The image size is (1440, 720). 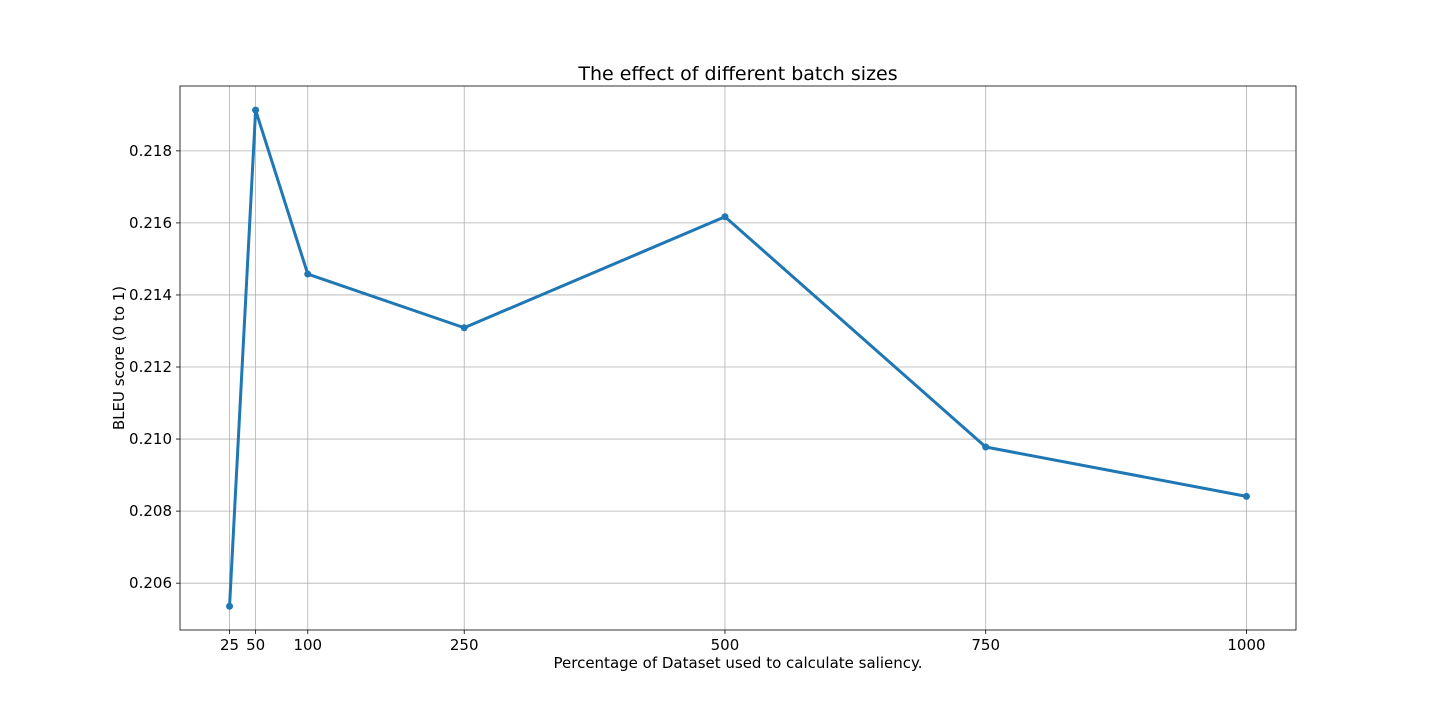 I want to click on y-axis-label: BLEU score (0 to 1), so click(x=119, y=358).